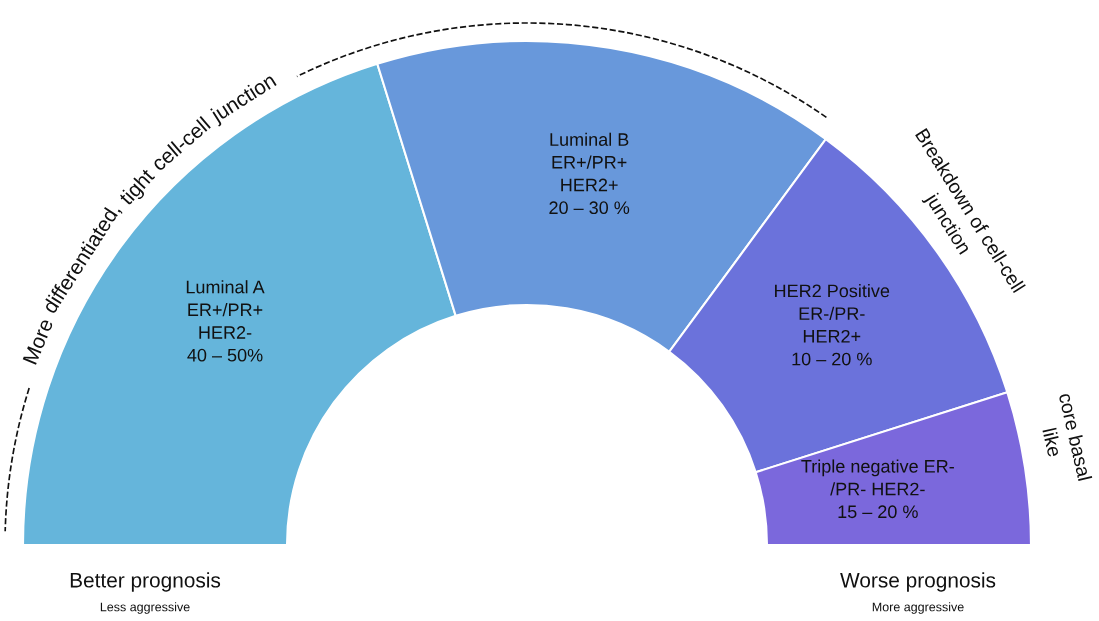 This screenshot has width=1099, height=621. What do you see at coordinates (145, 582) in the screenshot?
I see `text: Better prognosis` at bounding box center [145, 582].